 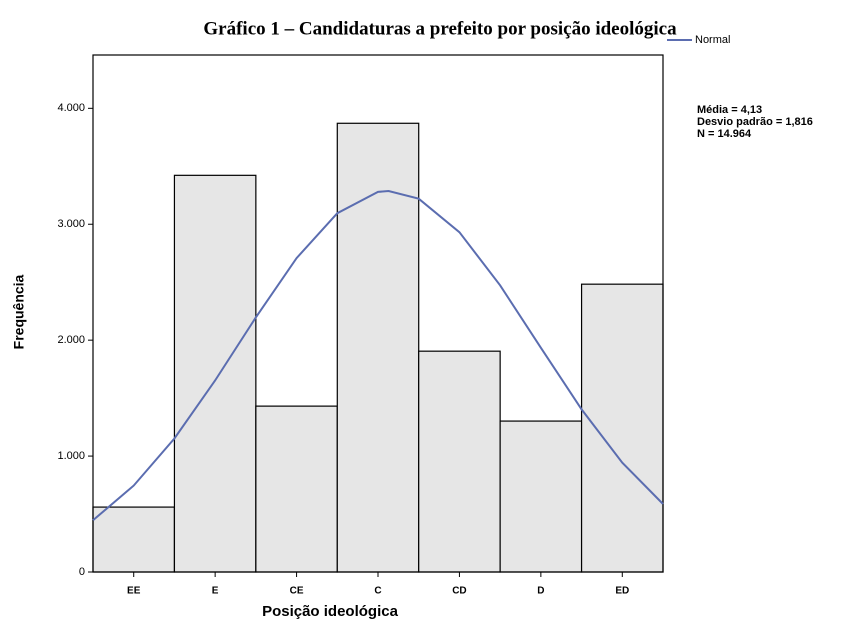 I want to click on y-tick-label: 0, so click(x=82, y=572).